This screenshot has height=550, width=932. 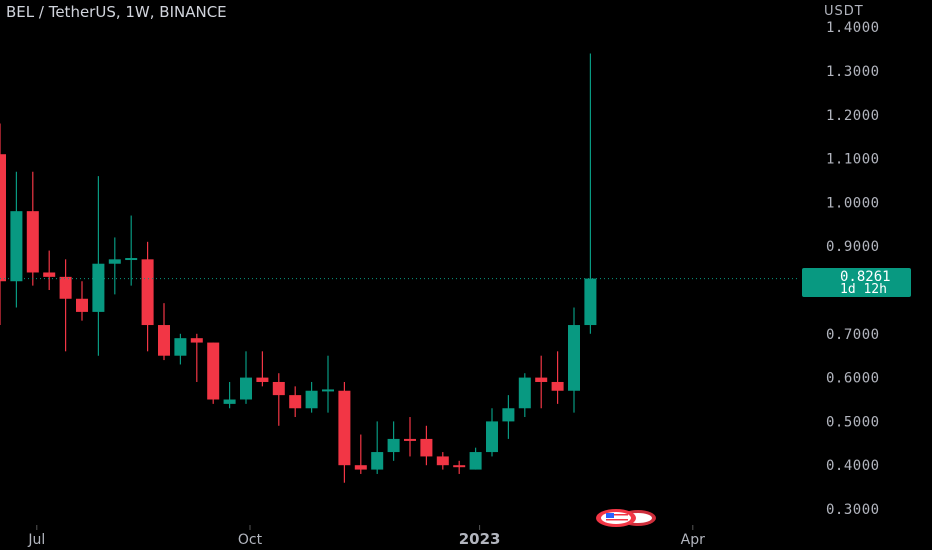 I want to click on price-tick-label: 1.0000, so click(x=853, y=203).